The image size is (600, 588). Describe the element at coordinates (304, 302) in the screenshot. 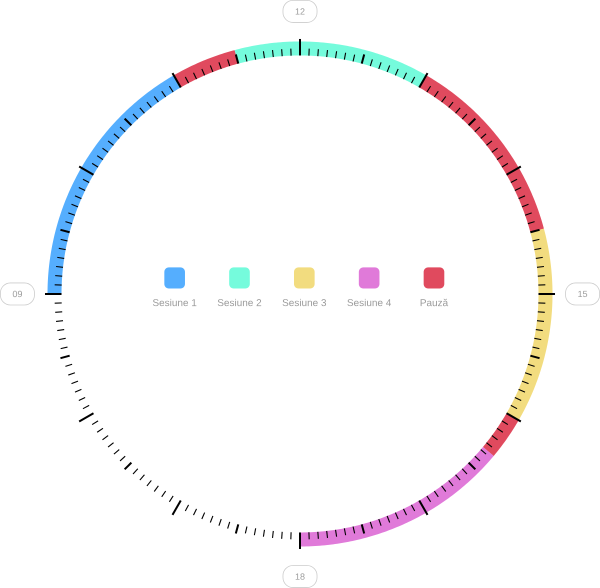

I see `legend-label: Sesiune 3` at that location.